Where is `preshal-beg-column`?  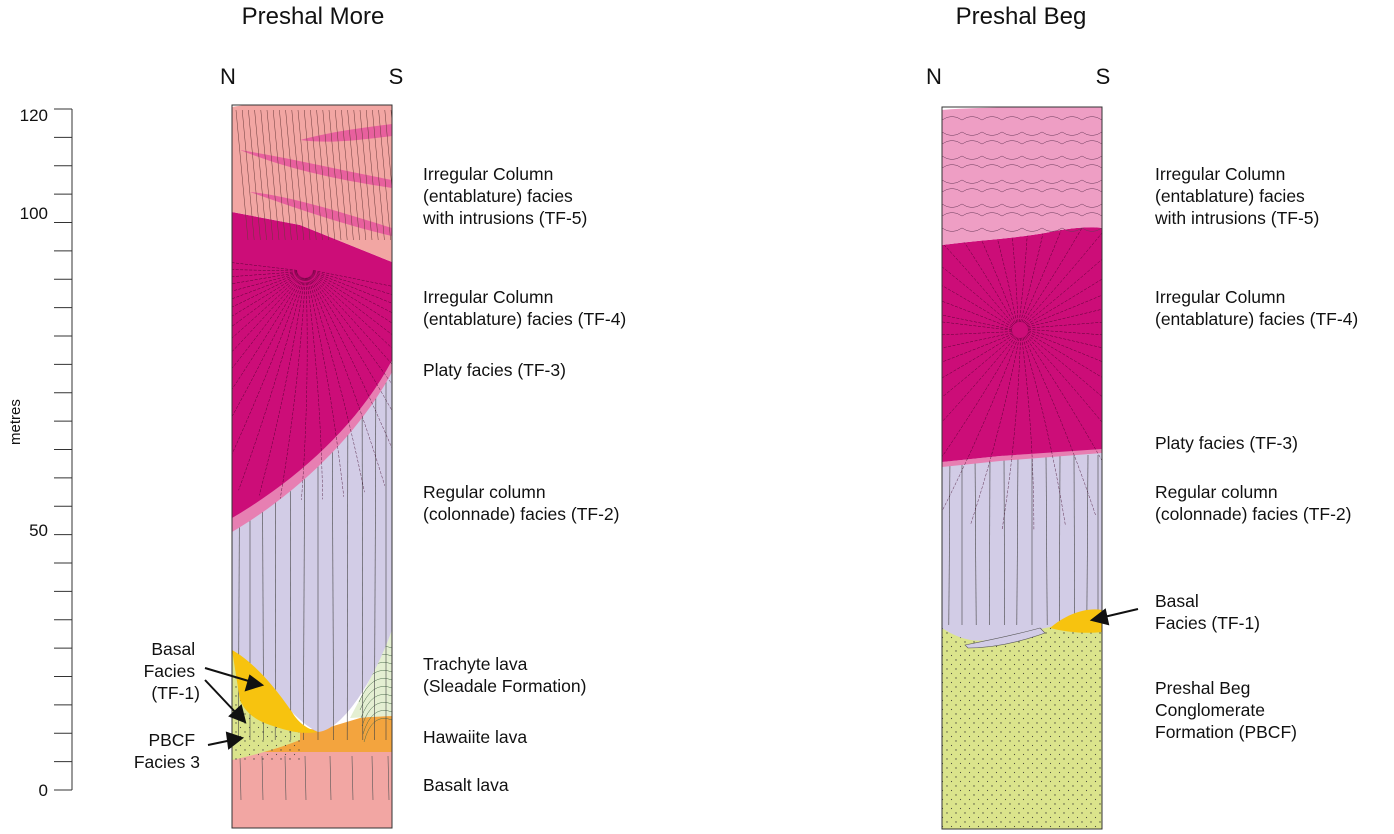
preshal-beg-column is located at coordinates (1022, 468).